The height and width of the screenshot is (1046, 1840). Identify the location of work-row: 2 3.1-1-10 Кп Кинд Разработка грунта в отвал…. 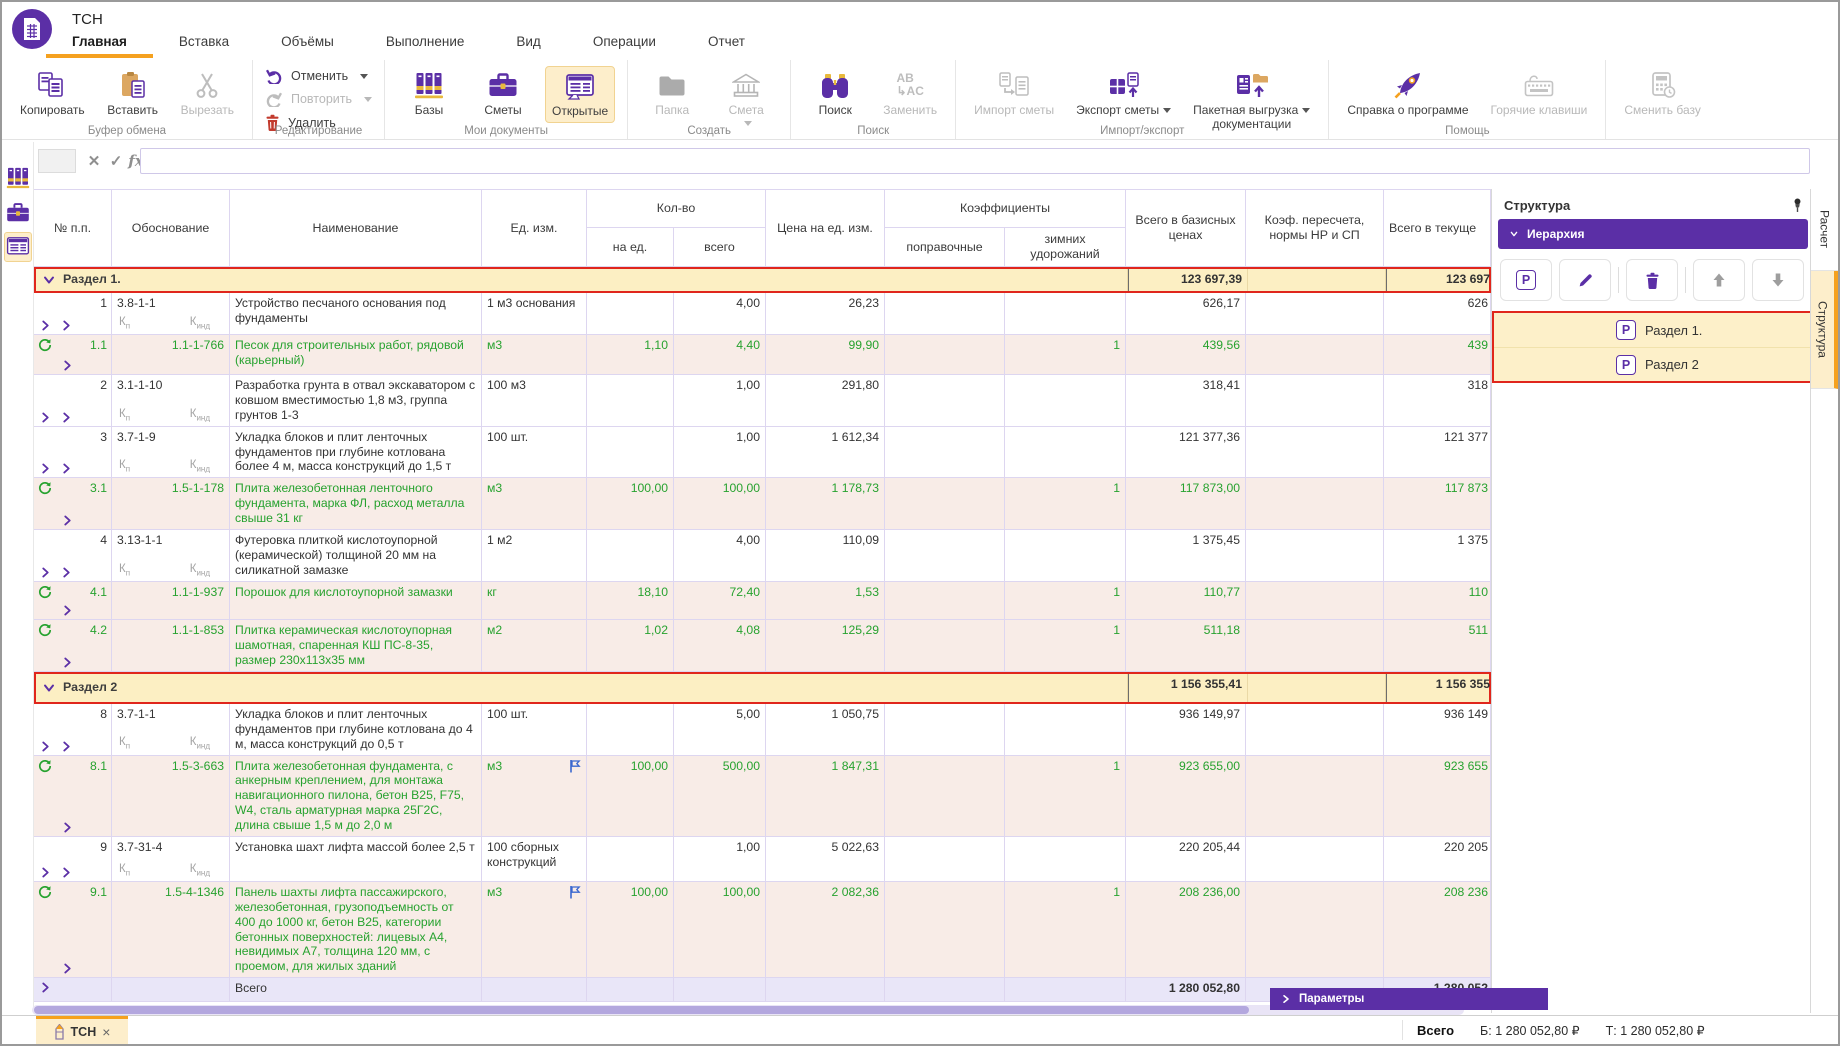
(762, 401).